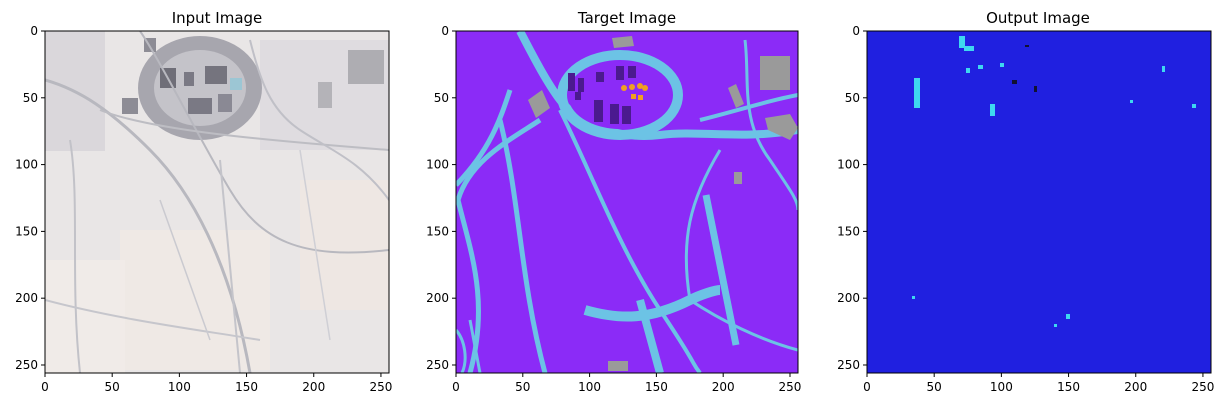  I want to click on y-ticks-target: 0 50 100 150 200 250, so click(441, 198).